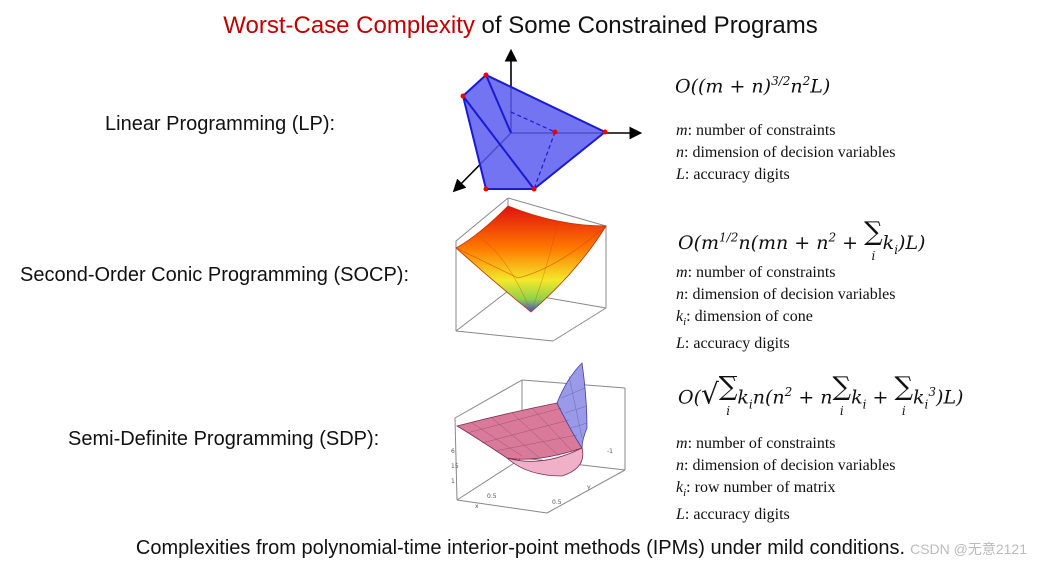  I want to click on svg-text: -1, so click(610, 451).